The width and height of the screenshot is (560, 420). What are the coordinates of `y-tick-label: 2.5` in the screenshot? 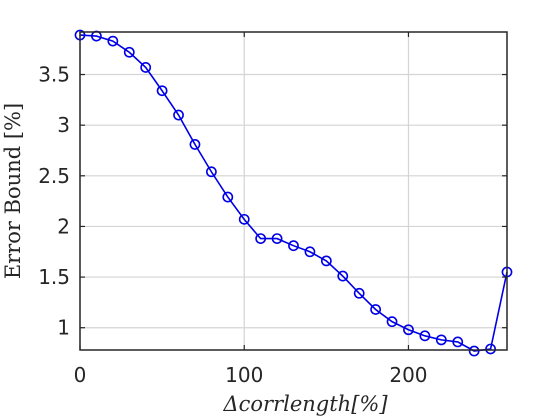 It's located at (54, 176).